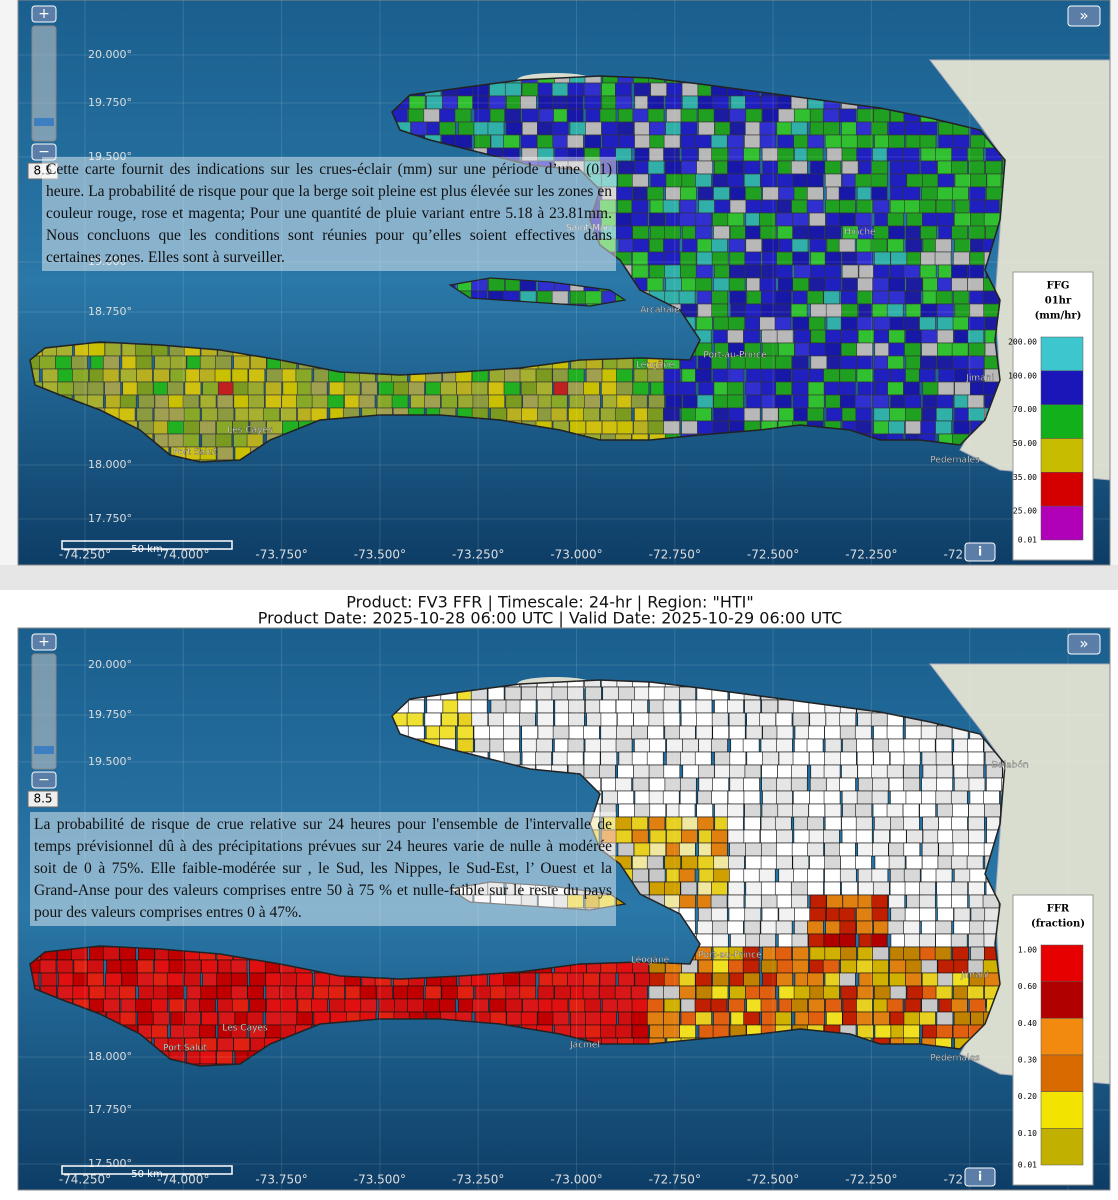  What do you see at coordinates (110, 311) in the screenshot?
I see `lat-label: 18.750°` at bounding box center [110, 311].